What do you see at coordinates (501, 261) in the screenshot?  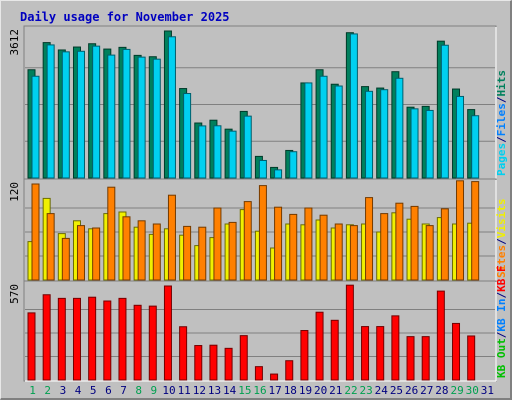 I see `legend-item-sites: Sites` at bounding box center [501, 261].